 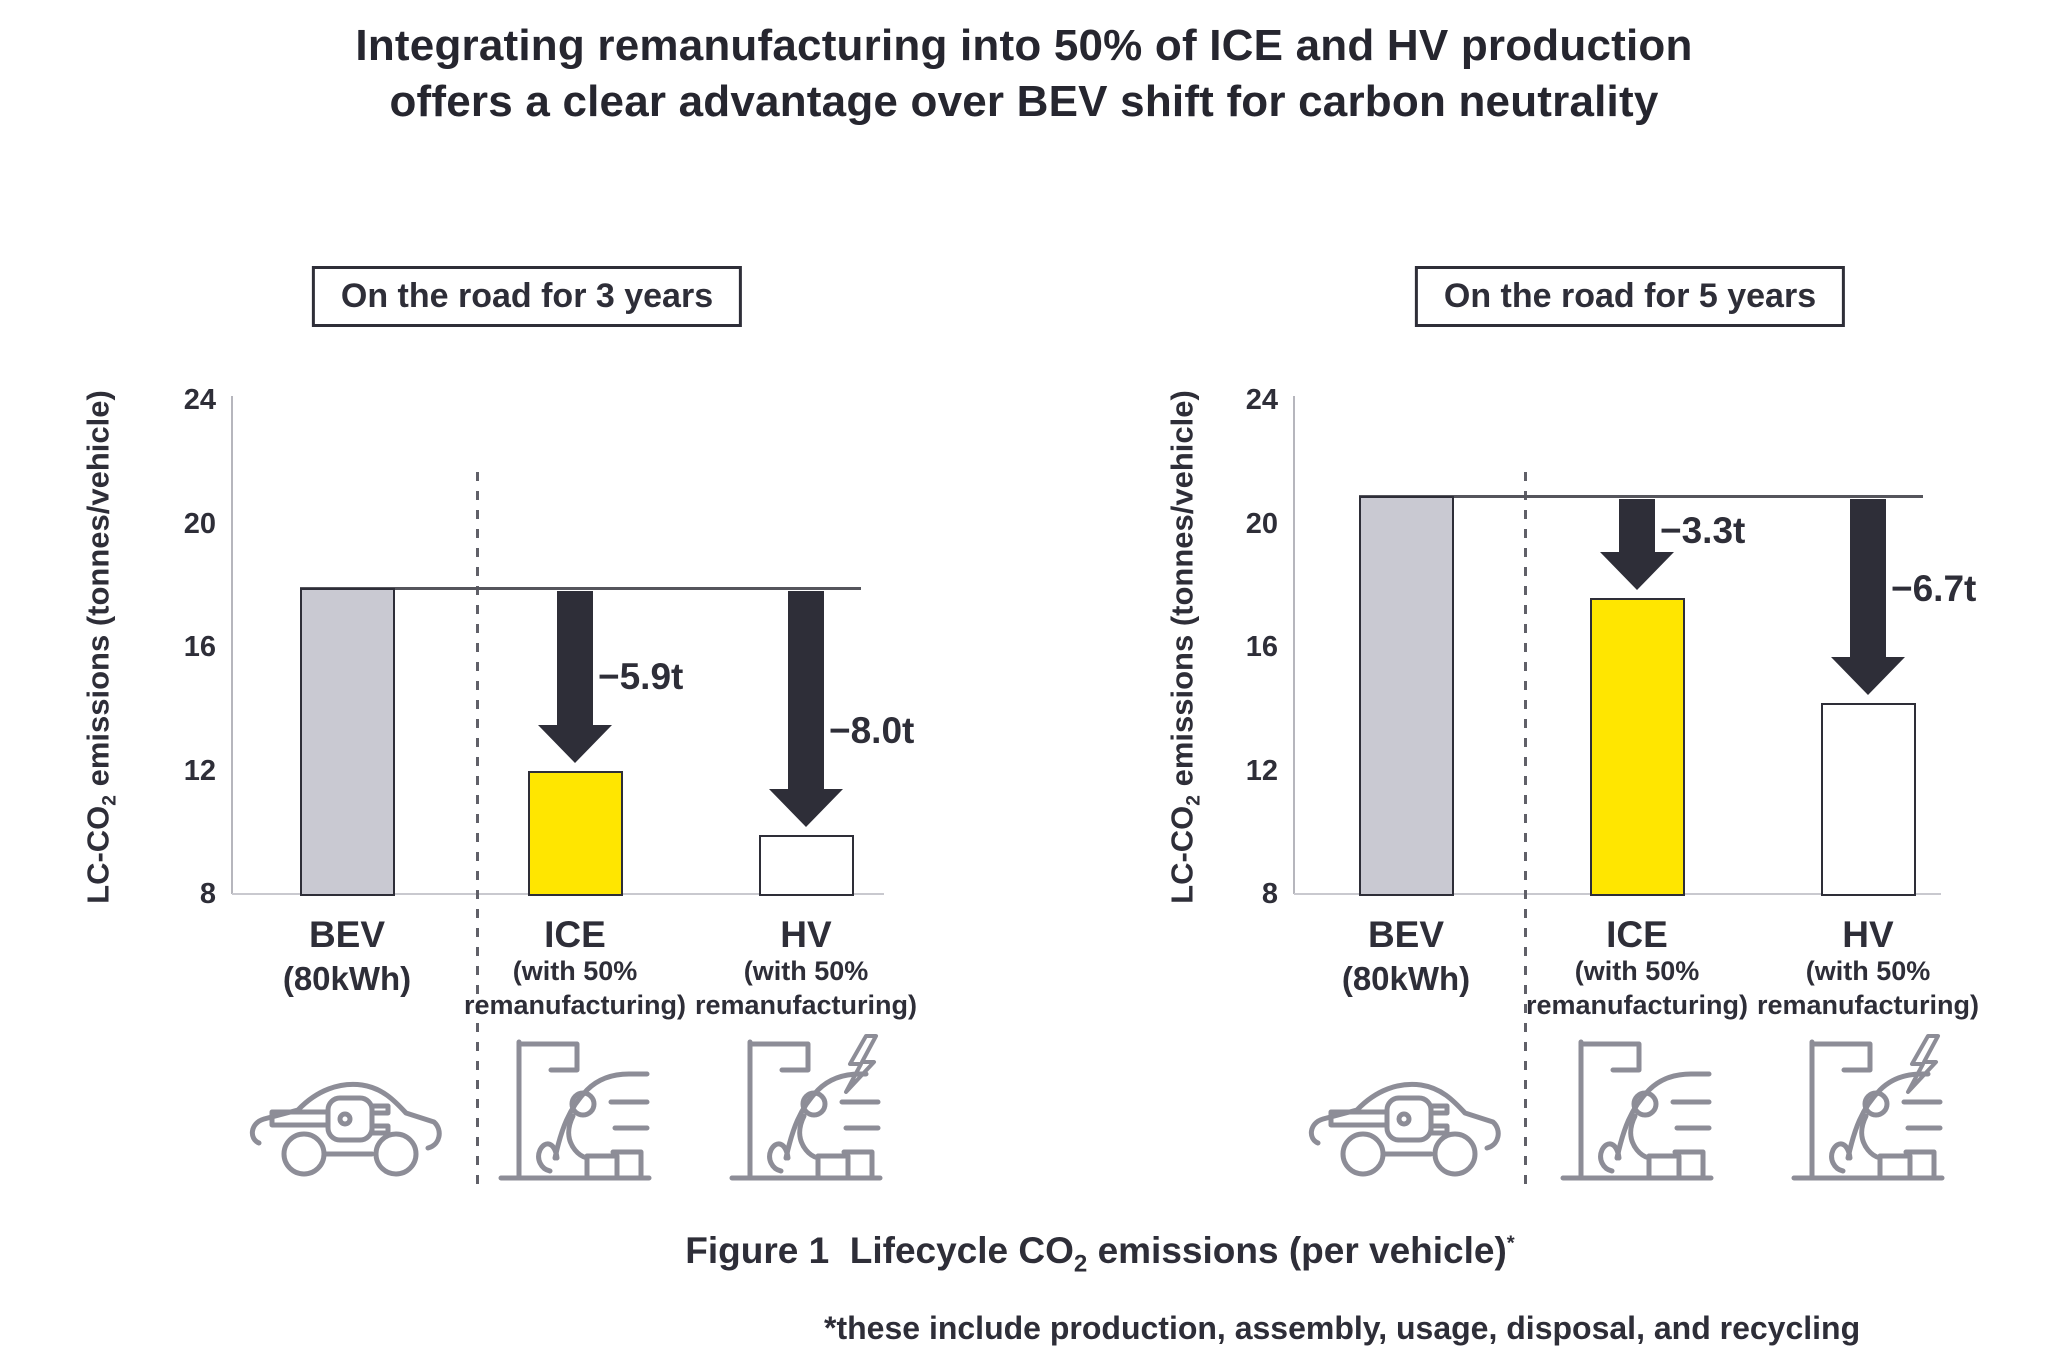 What do you see at coordinates (1868, 578) in the screenshot?
I see `c1-reduction-arrow-shaft-hv` at bounding box center [1868, 578].